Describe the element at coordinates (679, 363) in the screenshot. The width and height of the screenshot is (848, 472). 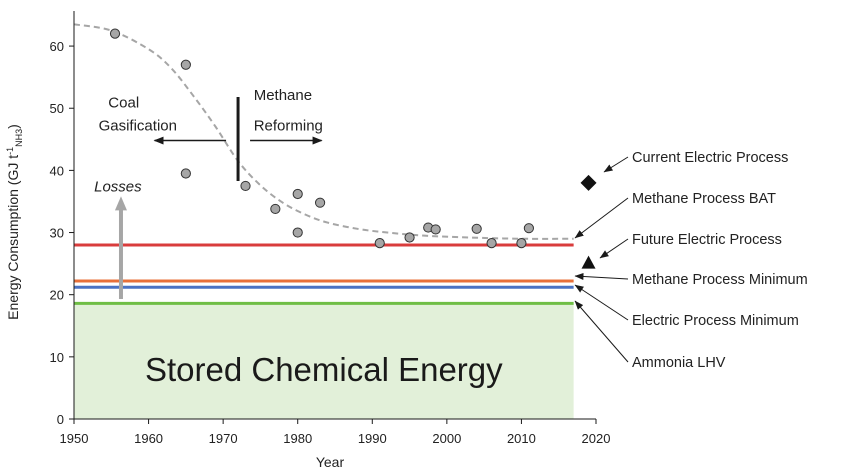
I see `legend-label-5: Ammonia LHV` at that location.